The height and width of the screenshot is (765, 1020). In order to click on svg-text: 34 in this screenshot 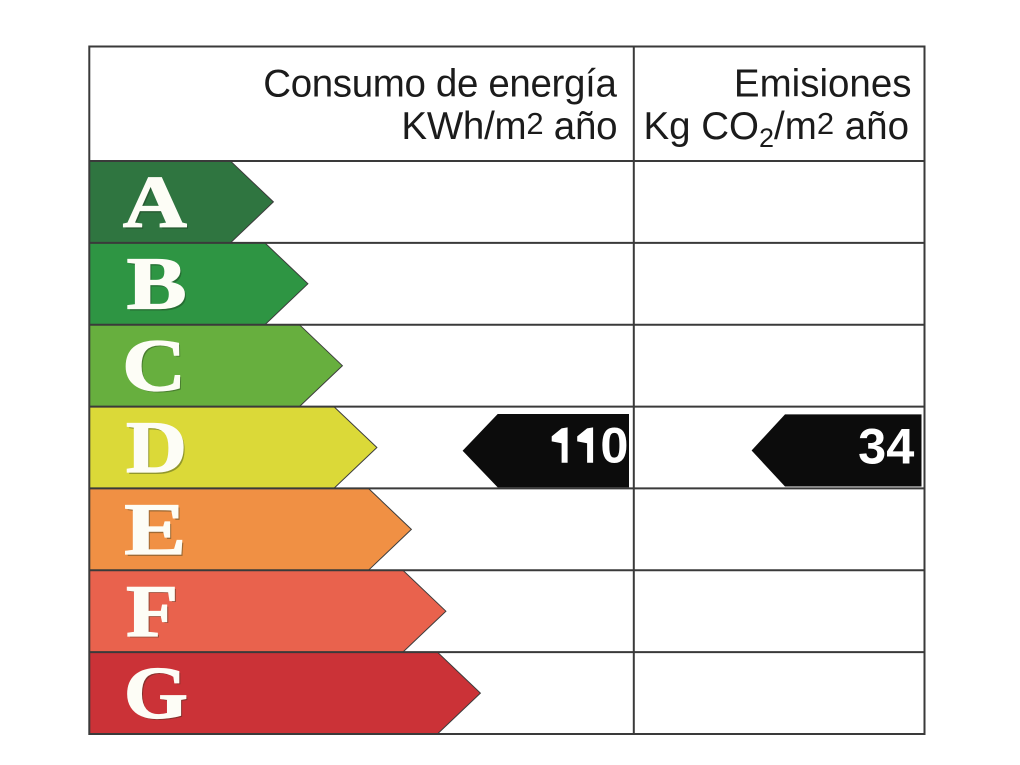, I will do `click(886, 446)`.